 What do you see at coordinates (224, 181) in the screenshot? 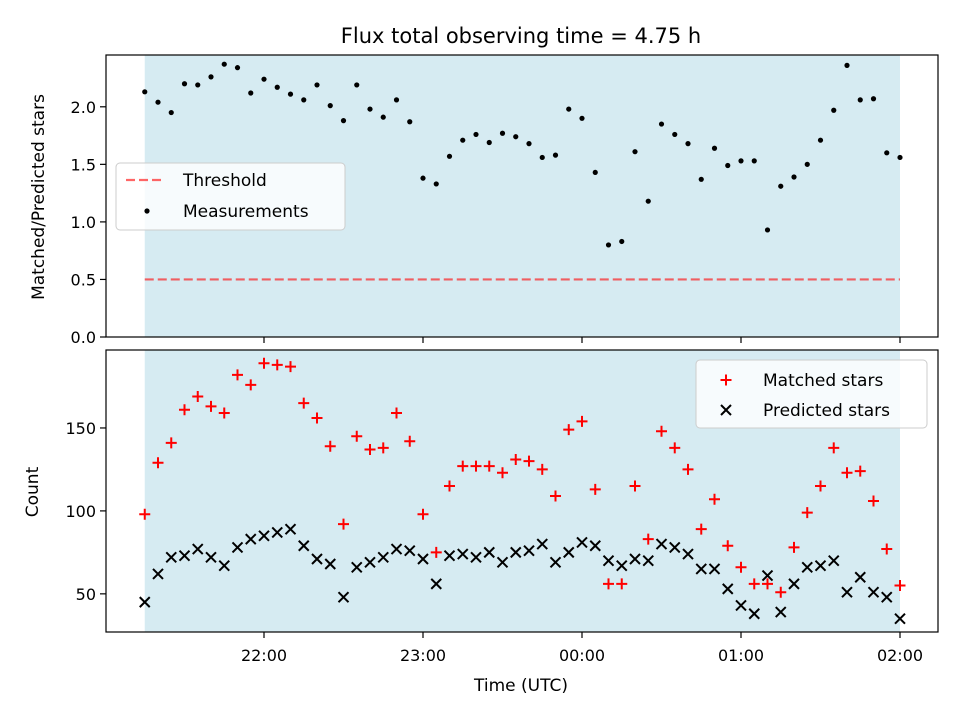
I see `legend-label: Threshold` at bounding box center [224, 181].